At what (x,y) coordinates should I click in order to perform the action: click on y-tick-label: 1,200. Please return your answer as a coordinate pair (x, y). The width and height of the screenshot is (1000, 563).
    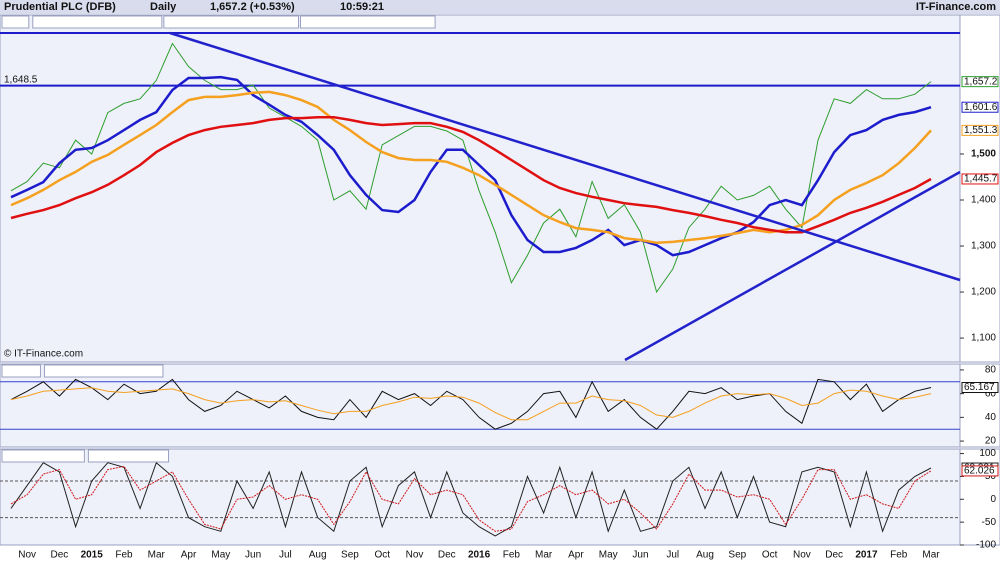
    Looking at the image, I should click on (983, 292).